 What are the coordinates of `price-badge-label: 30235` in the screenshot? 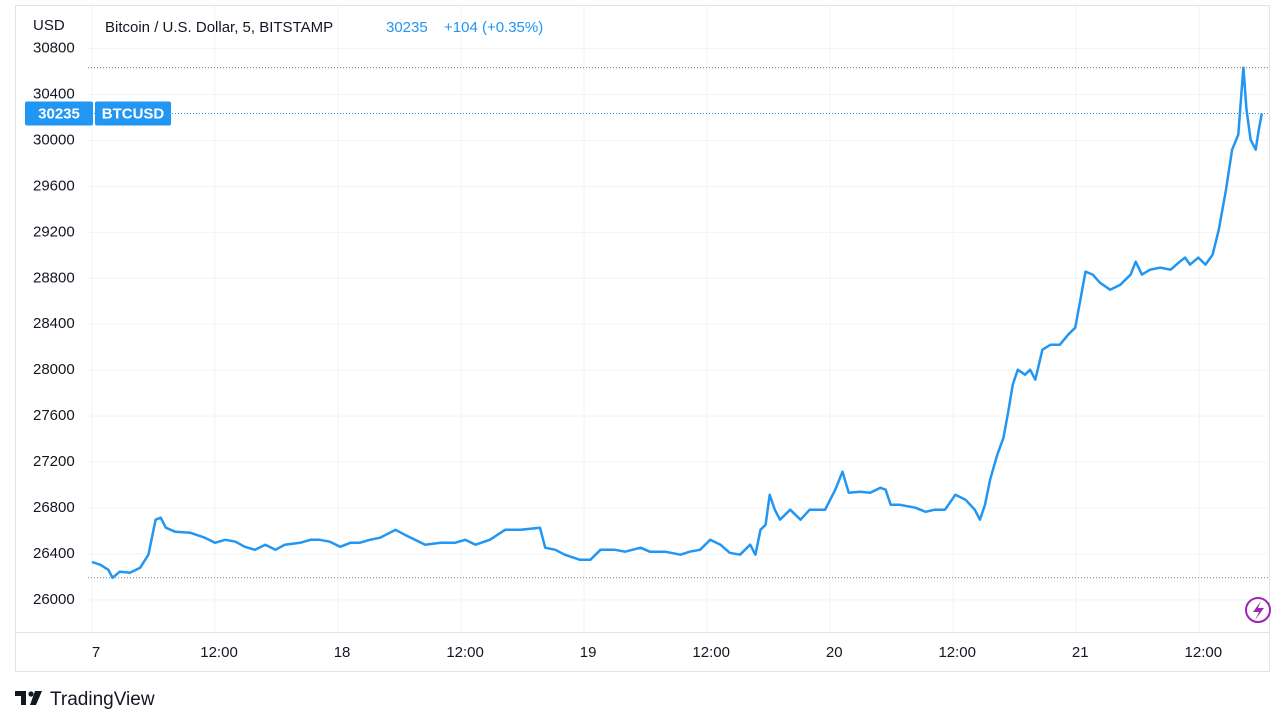 It's located at (59, 113).